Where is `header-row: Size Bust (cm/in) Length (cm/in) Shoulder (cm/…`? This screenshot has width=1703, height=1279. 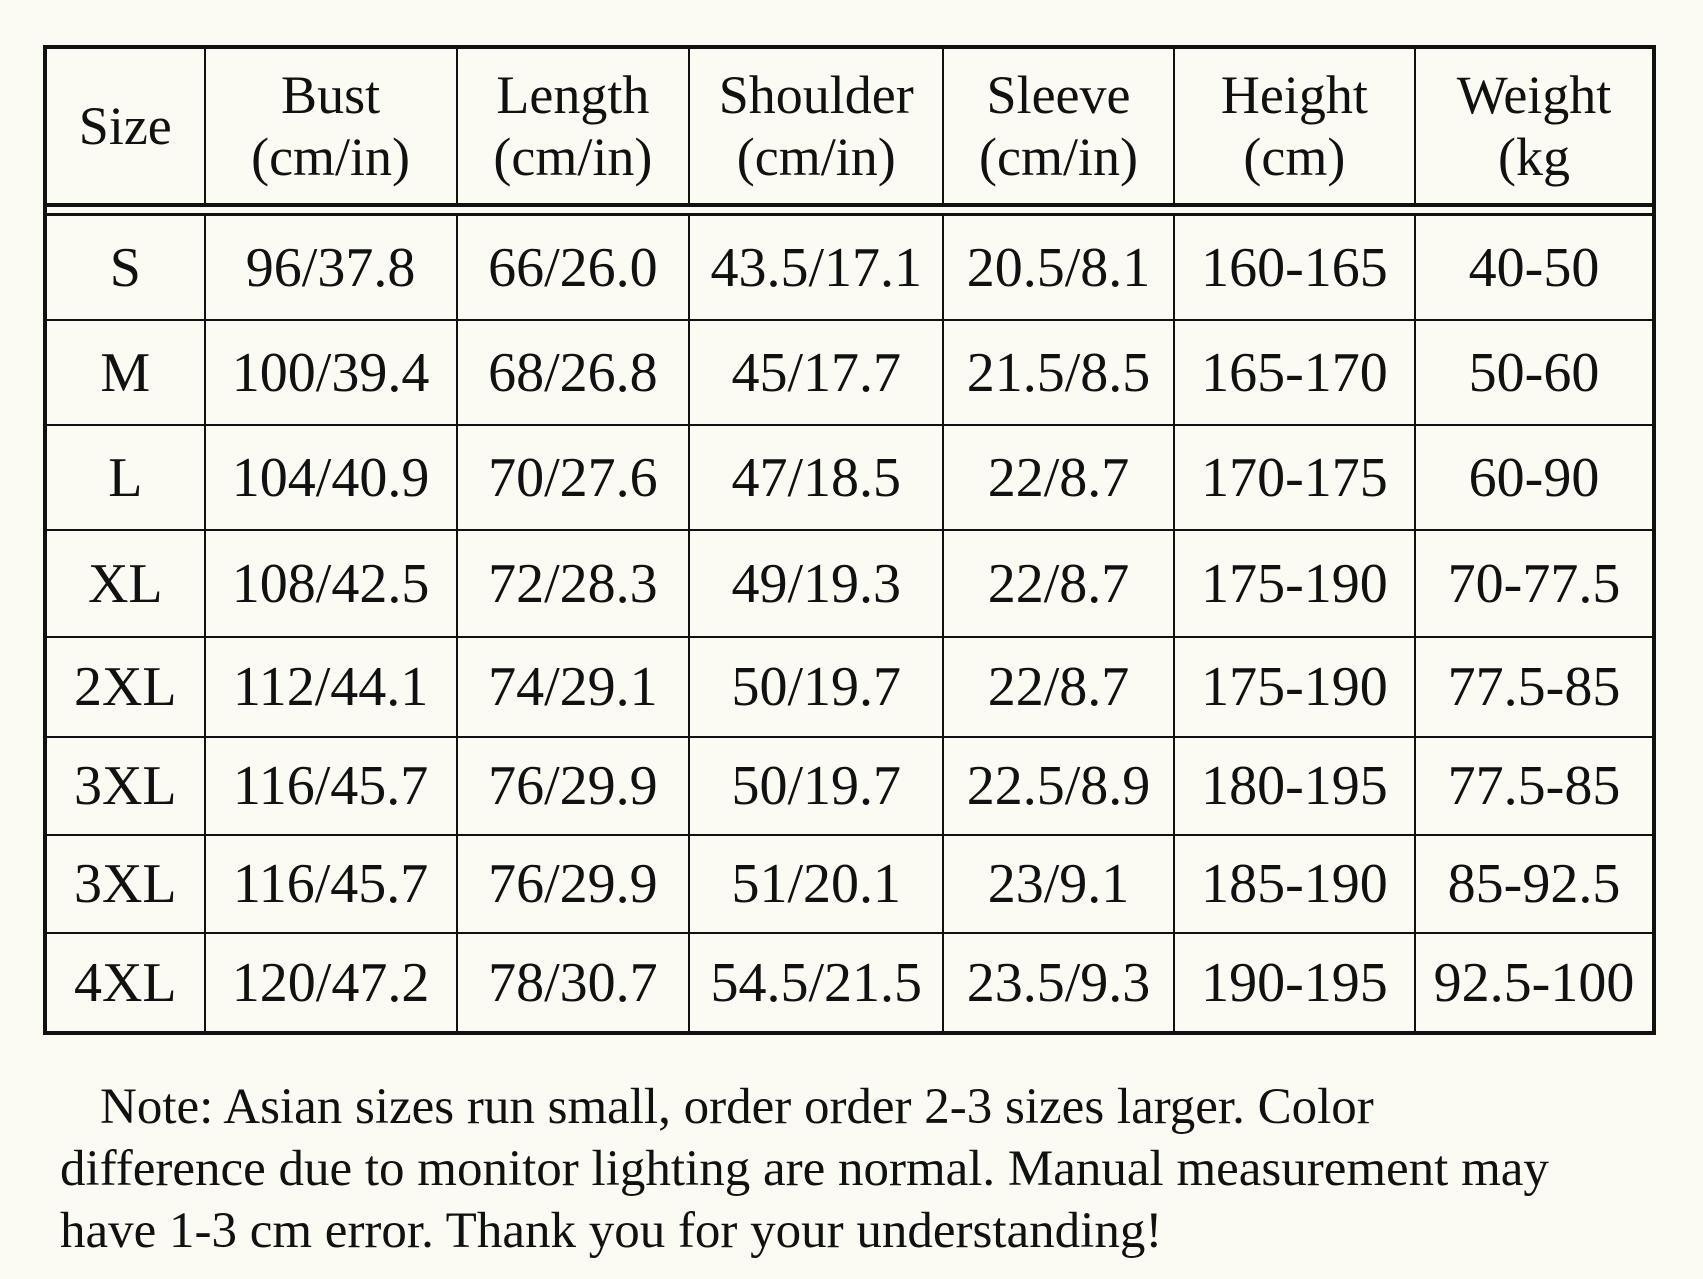
header-row: Size Bust (cm/in) Length (cm/in) Shoulder (cm/… is located at coordinates (849, 127).